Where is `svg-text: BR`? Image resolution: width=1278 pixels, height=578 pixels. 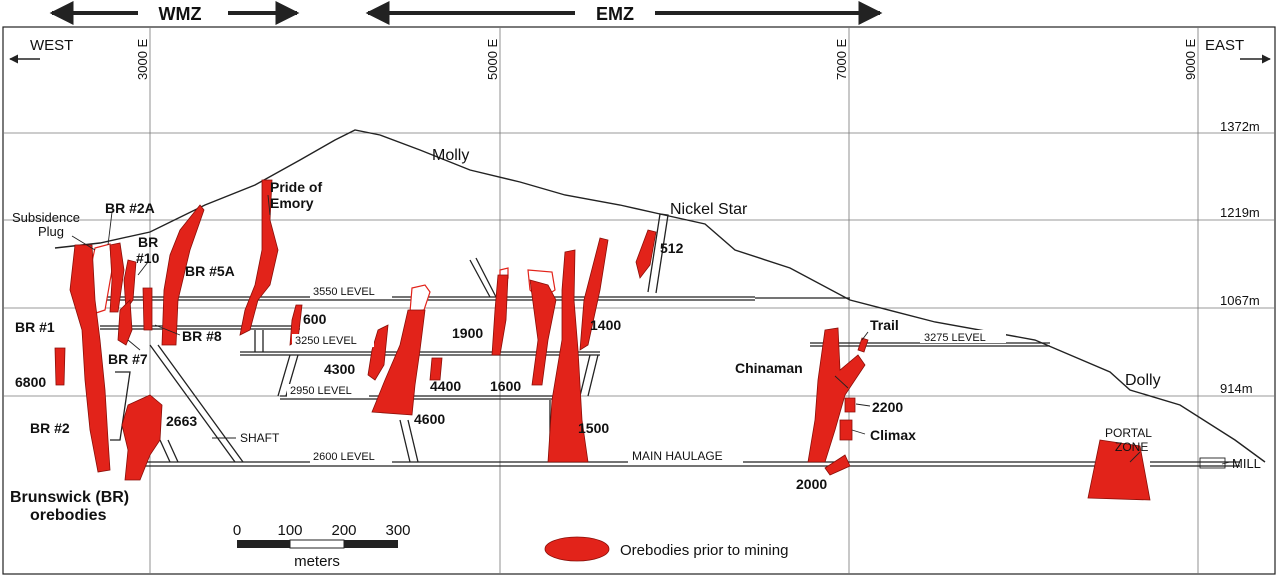 svg-text: BR is located at coordinates (148, 242).